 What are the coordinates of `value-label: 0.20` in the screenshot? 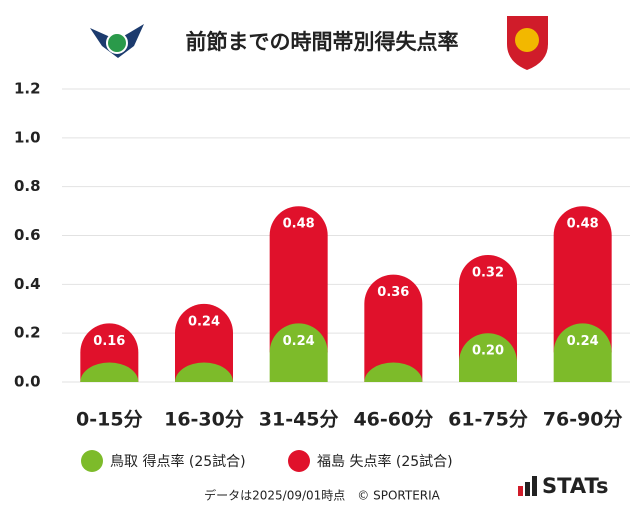 It's located at (488, 351).